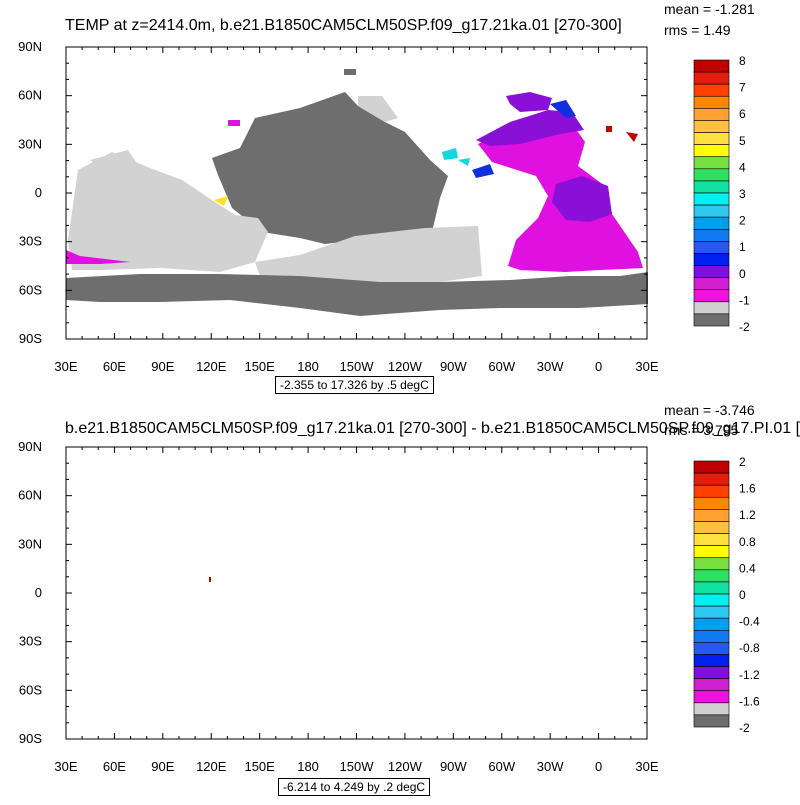 Image resolution: width=800 pixels, height=805 pixels. What do you see at coordinates (744, 728) in the screenshot?
I see `colorbar-label: -2` at bounding box center [744, 728].